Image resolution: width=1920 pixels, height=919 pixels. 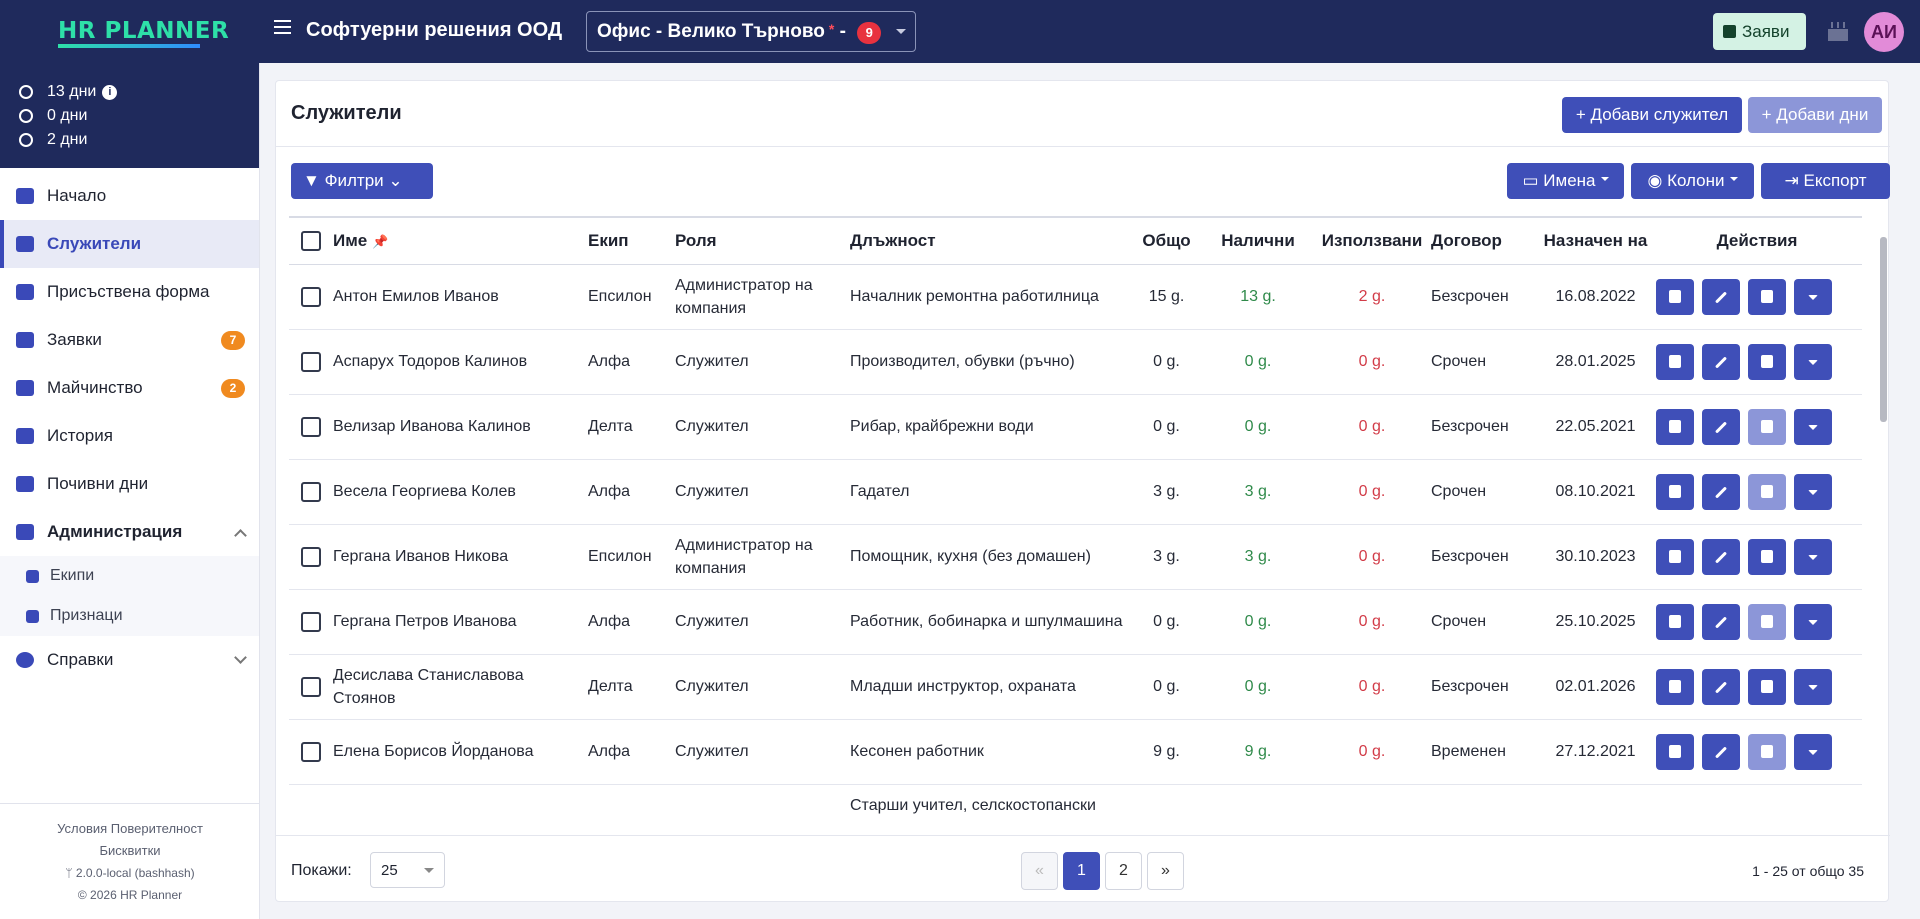 I want to click on page-button-1: 1, so click(x=1081, y=871).